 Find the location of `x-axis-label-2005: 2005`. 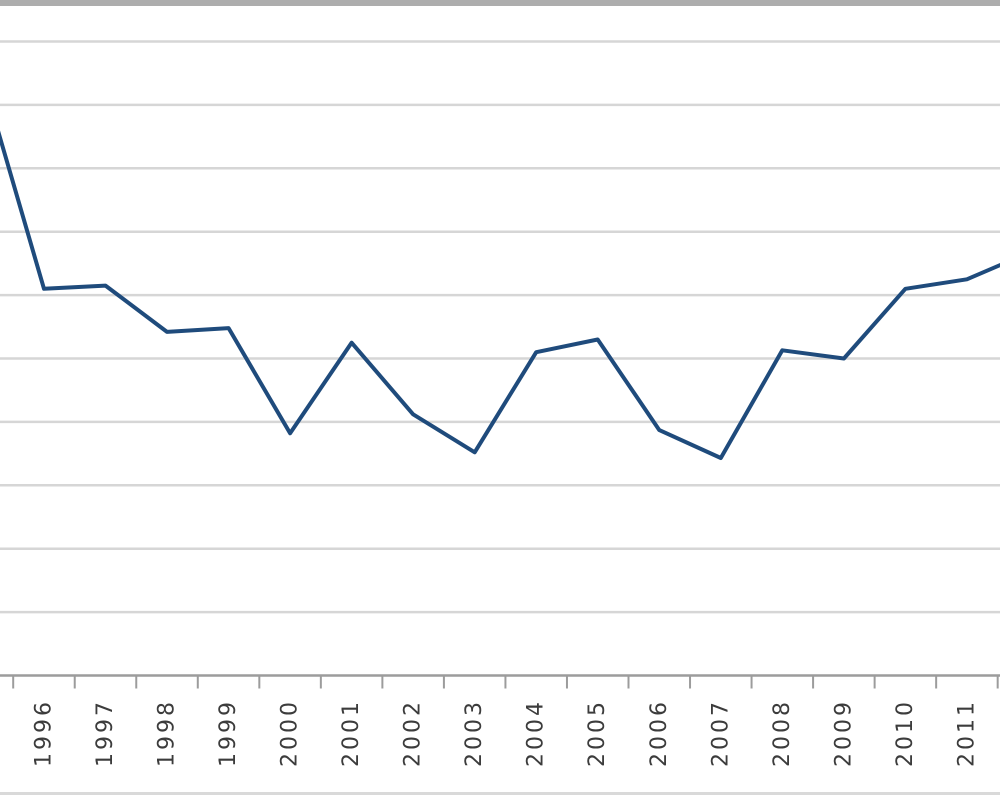

x-axis-label-2005: 2005 is located at coordinates (597, 733).